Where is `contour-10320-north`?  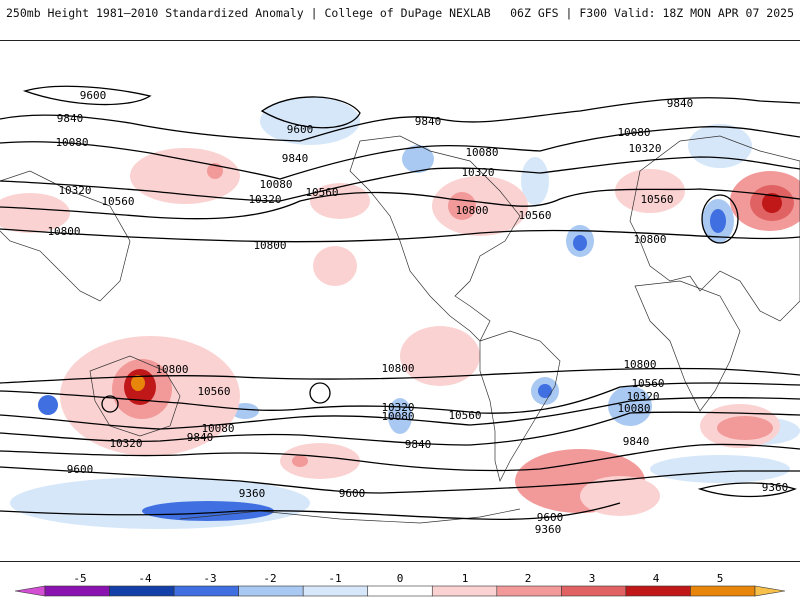
contour-10320-north is located at coordinates (400, 179).